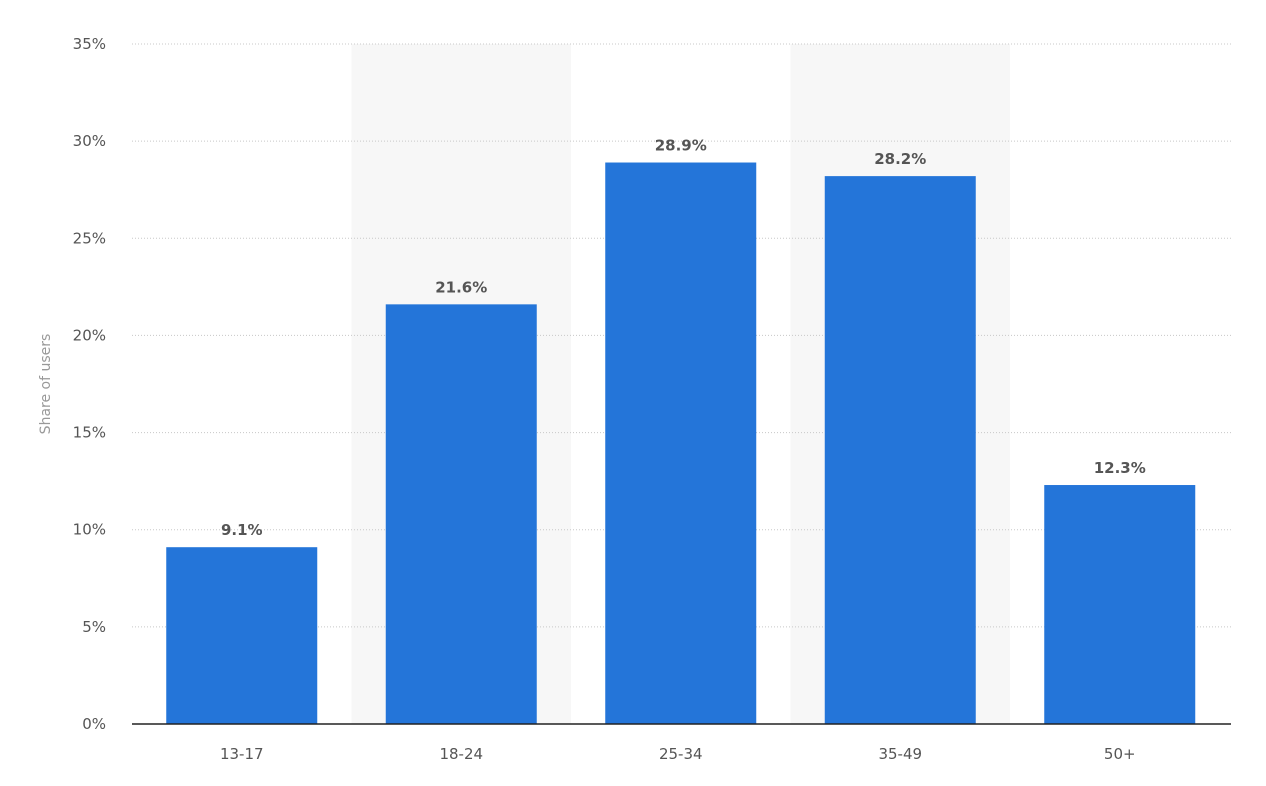 This screenshot has height=786, width=1266. I want to click on y-axis-ticks: 0% 5% 10% 15% 20% 25% 30% 35%, so click(89, 384).